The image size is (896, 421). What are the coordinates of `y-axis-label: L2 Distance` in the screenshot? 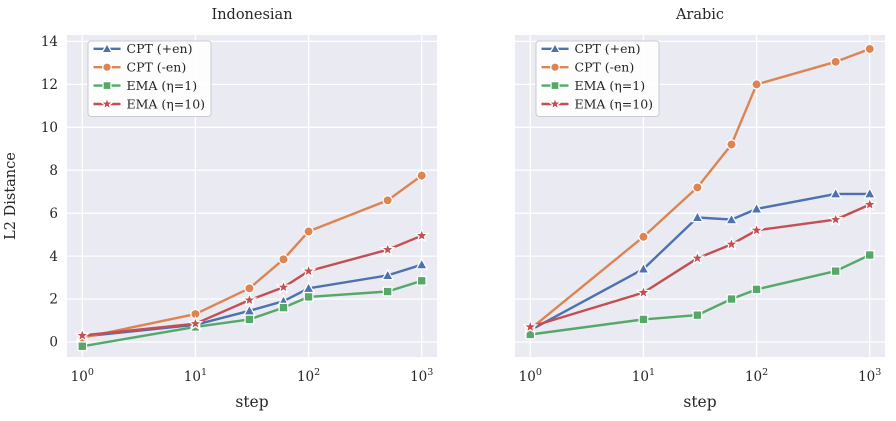 It's located at (11, 196).